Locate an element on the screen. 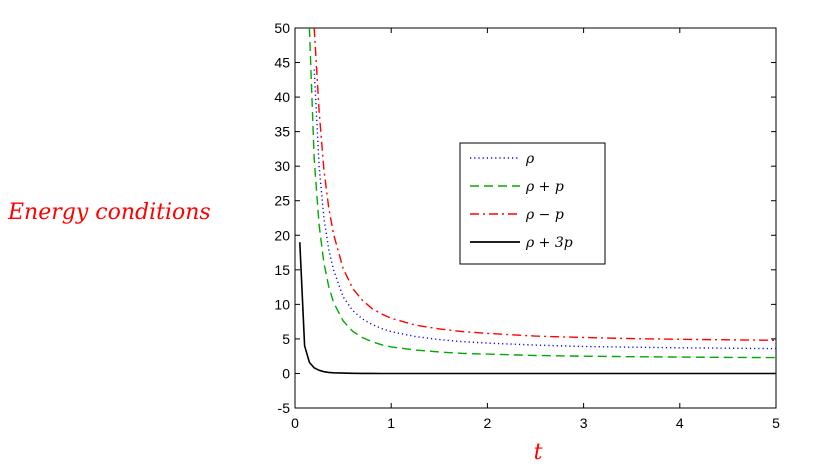  legend-label-3: ρ + 3p is located at coordinates (549, 243).